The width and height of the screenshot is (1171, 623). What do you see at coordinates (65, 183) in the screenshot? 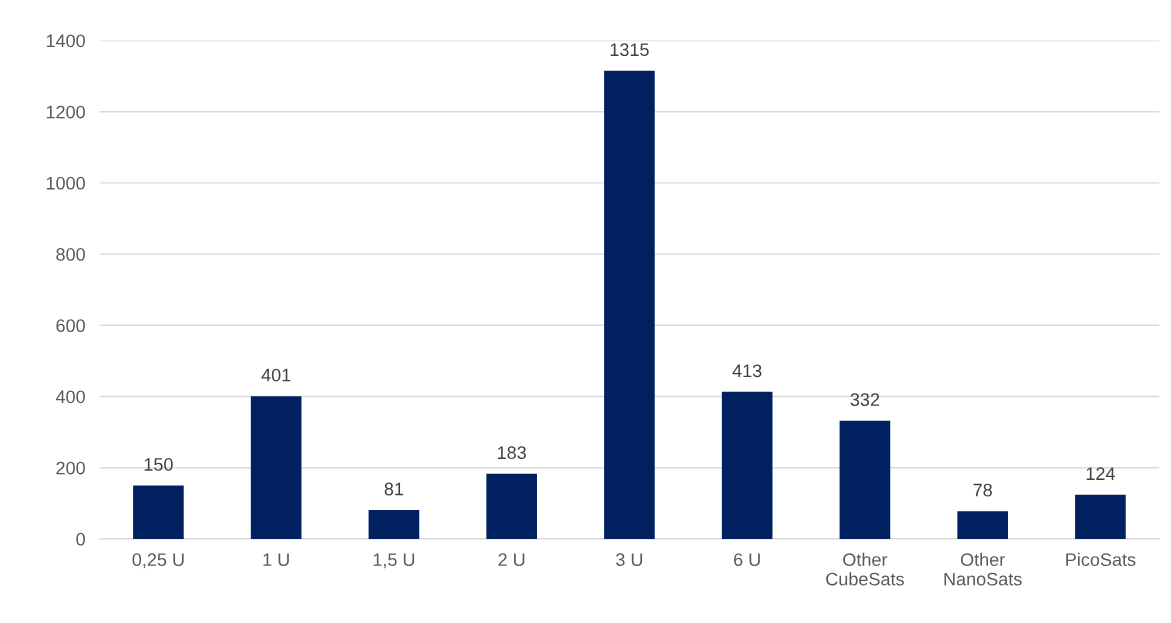
I see `y-tick-label: 1000` at bounding box center [65, 183].